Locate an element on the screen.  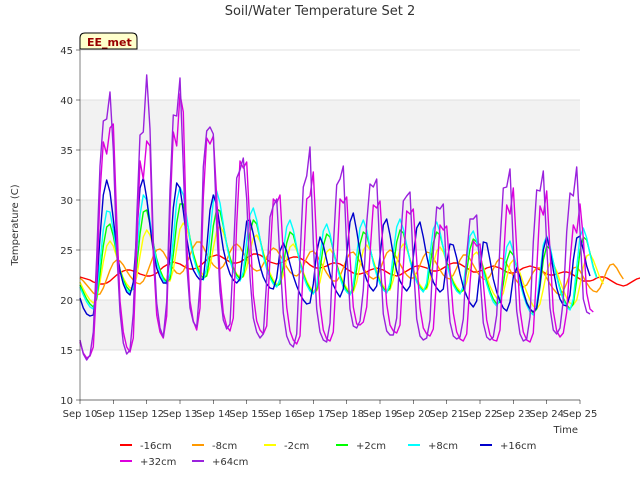
legend-item: +8cm is located at coordinates (433, 446).